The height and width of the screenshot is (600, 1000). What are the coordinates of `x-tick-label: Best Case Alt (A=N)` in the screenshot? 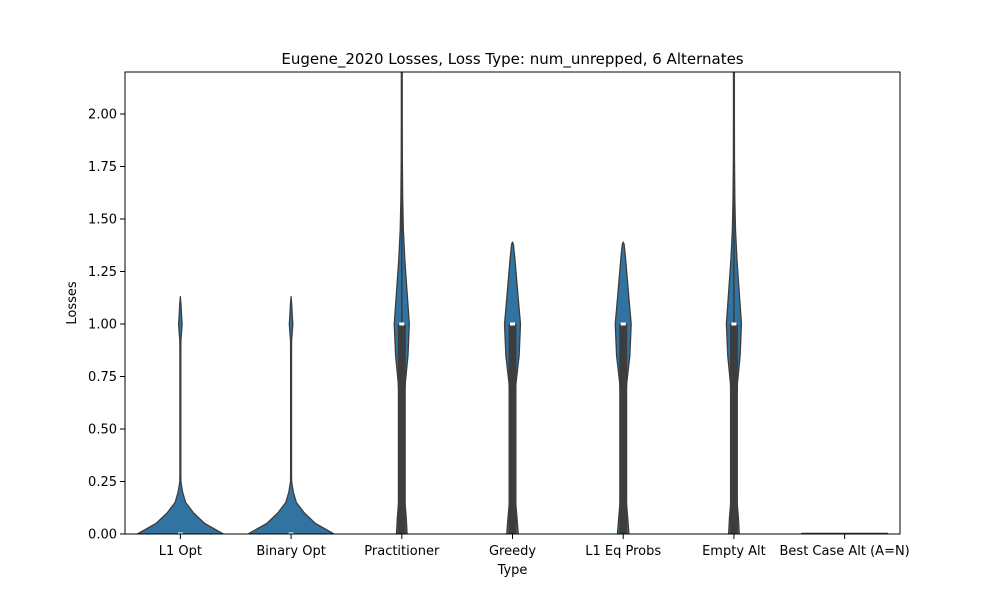 It's located at (845, 551).